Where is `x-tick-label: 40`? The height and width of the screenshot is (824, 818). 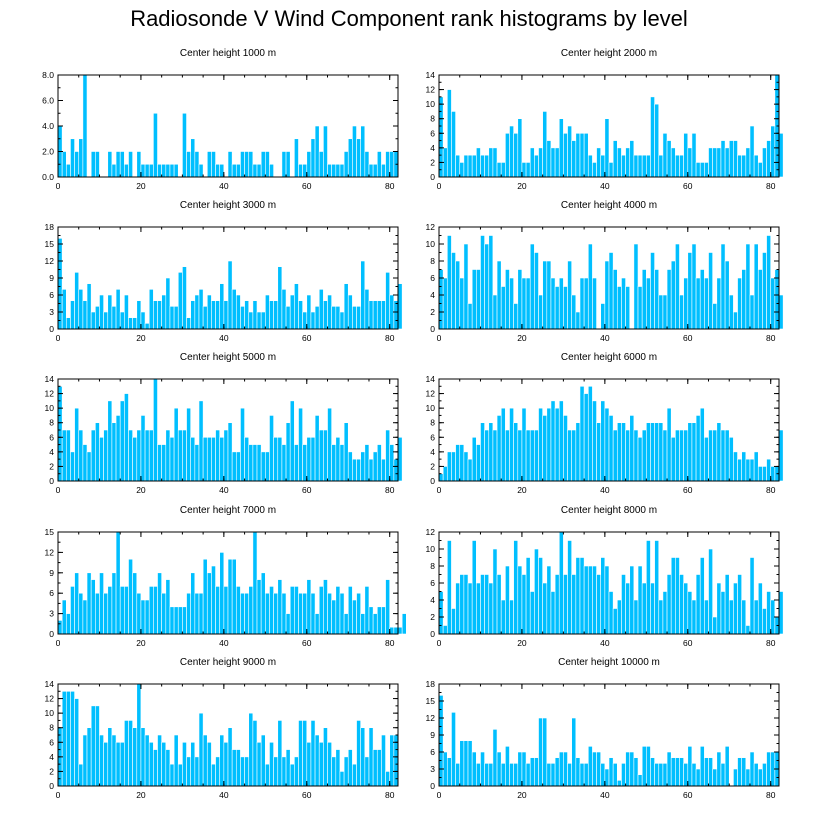 x-tick-label: 40 is located at coordinates (224, 186).